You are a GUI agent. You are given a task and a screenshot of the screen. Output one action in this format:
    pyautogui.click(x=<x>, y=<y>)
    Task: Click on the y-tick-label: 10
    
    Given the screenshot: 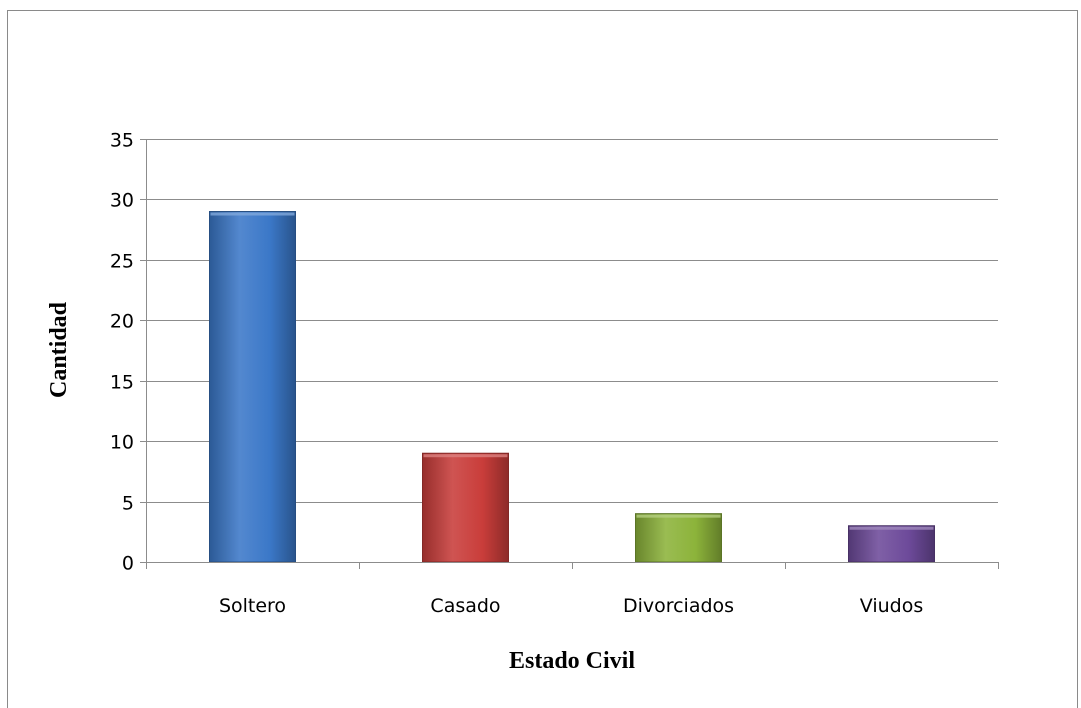 What is the action you would take?
    pyautogui.click(x=122, y=443)
    